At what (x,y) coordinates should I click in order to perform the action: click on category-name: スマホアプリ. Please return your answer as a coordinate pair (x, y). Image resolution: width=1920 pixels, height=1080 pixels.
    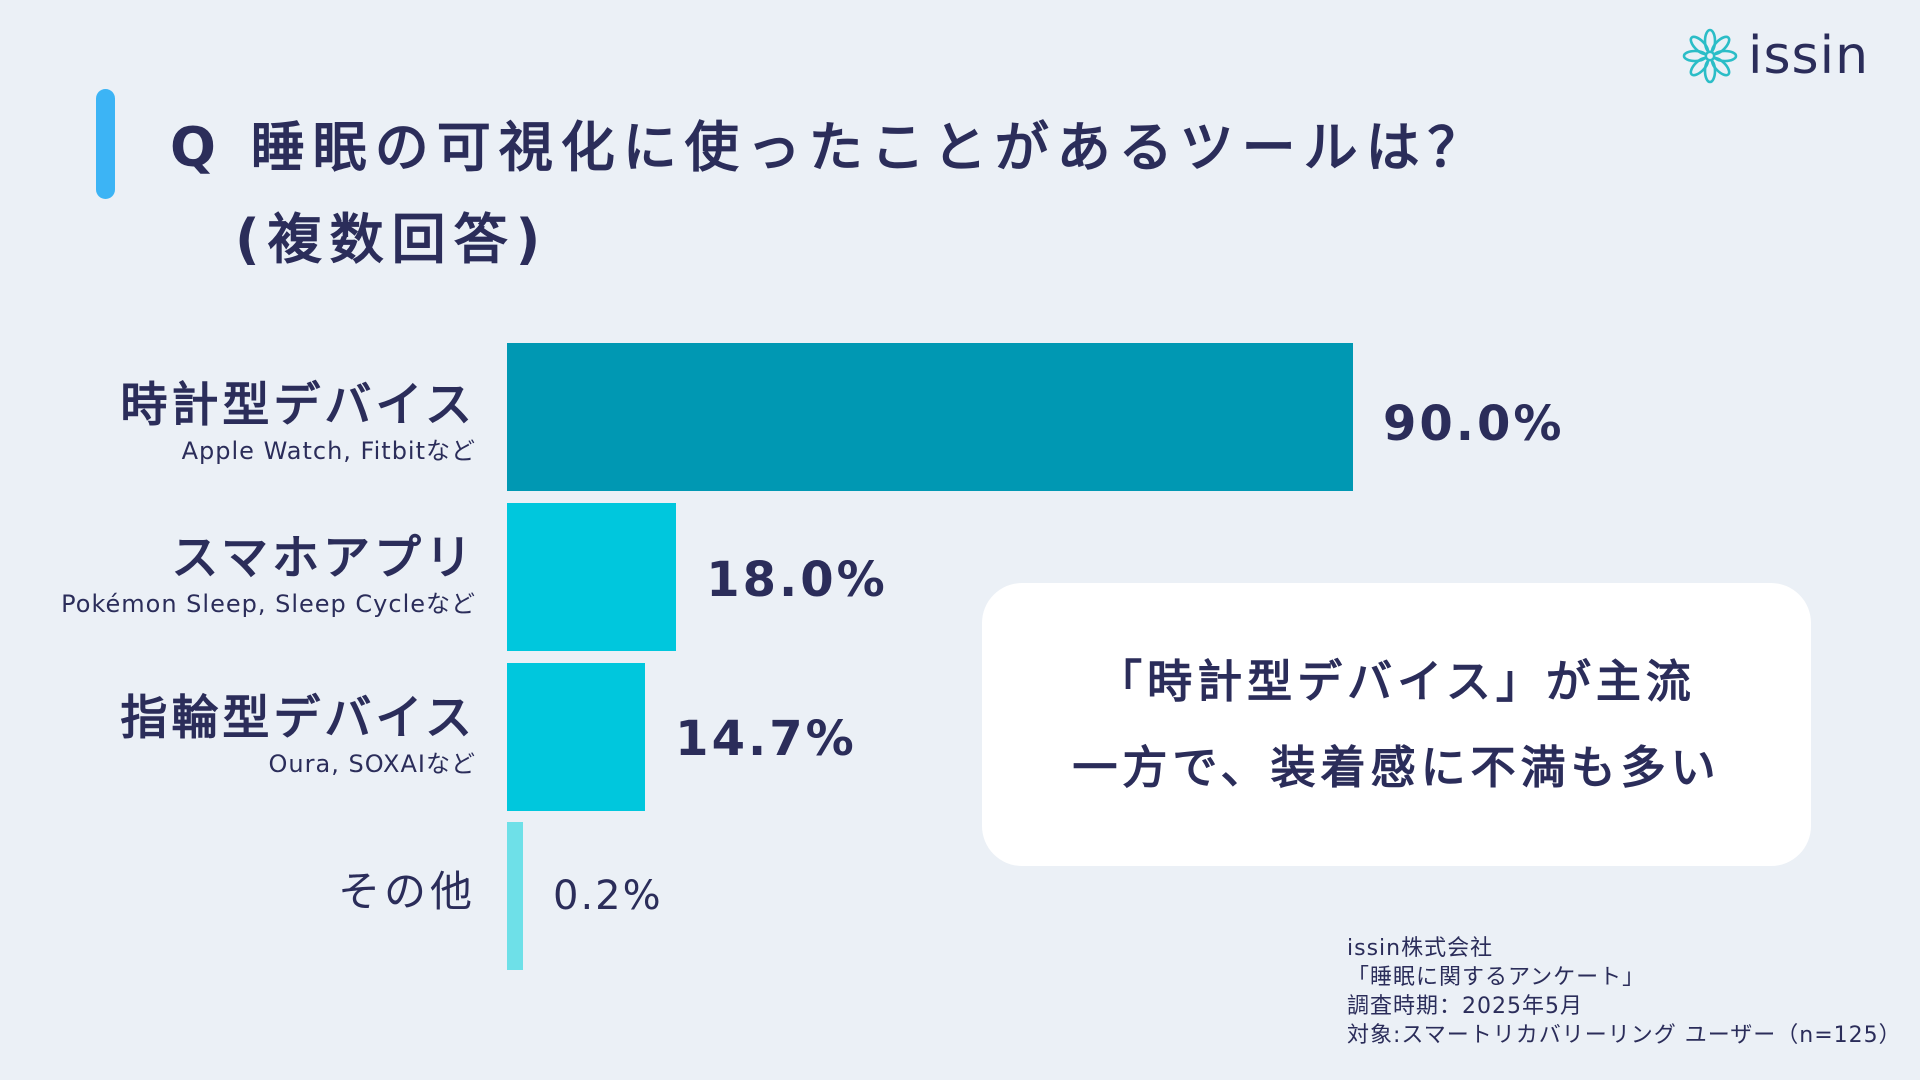
    Looking at the image, I should click on (323, 558).